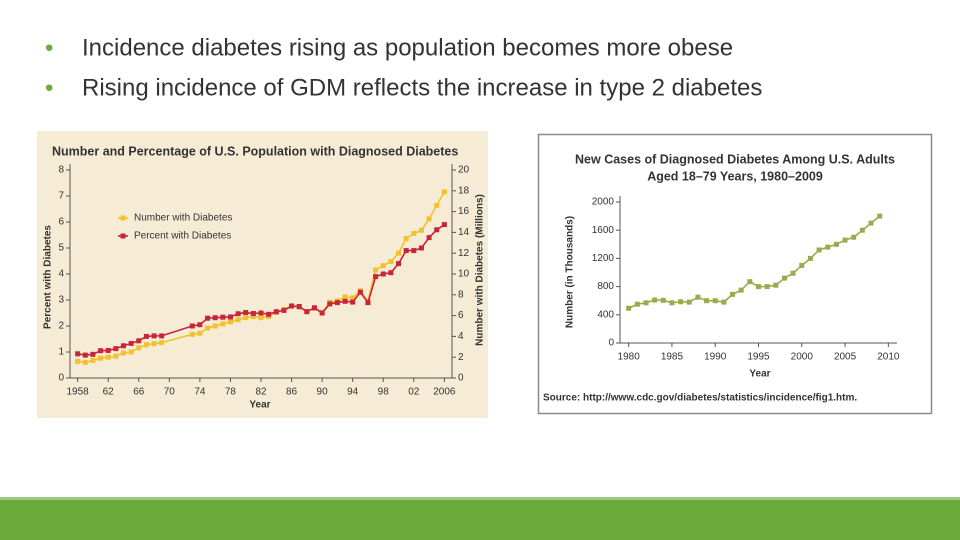 The width and height of the screenshot is (960, 540). I want to click on legend-marker, so click(123, 218).